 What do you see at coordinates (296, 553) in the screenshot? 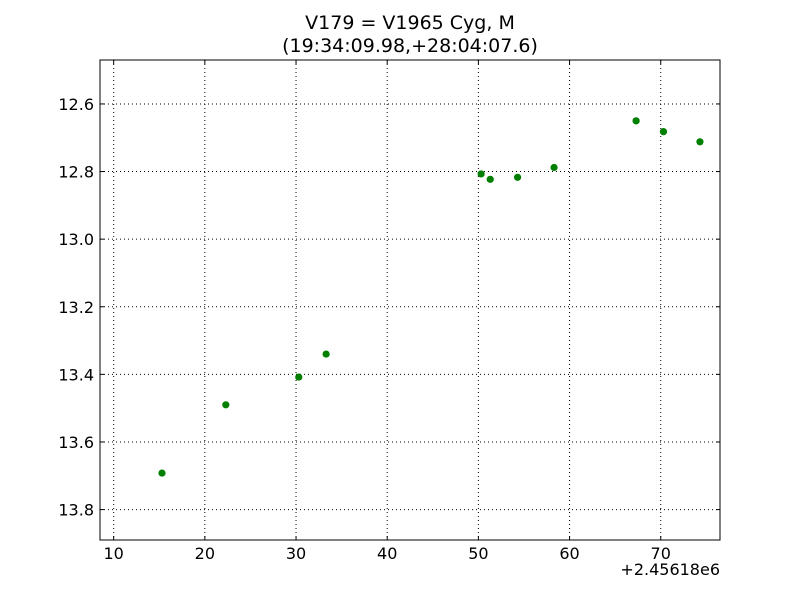
I see `x-tick-label: 30` at bounding box center [296, 553].